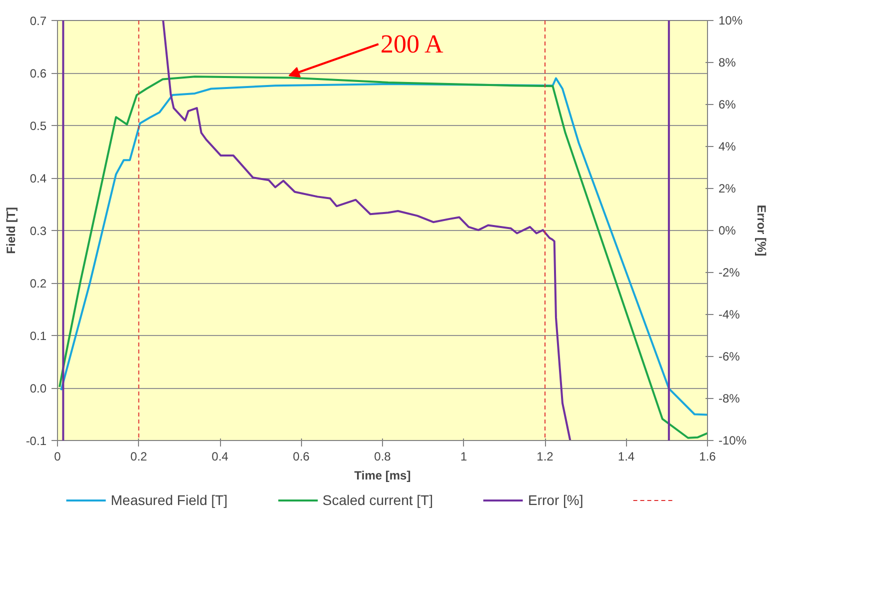  Describe the element at coordinates (727, 63) in the screenshot. I see `y2-tick-label: 8%` at that location.